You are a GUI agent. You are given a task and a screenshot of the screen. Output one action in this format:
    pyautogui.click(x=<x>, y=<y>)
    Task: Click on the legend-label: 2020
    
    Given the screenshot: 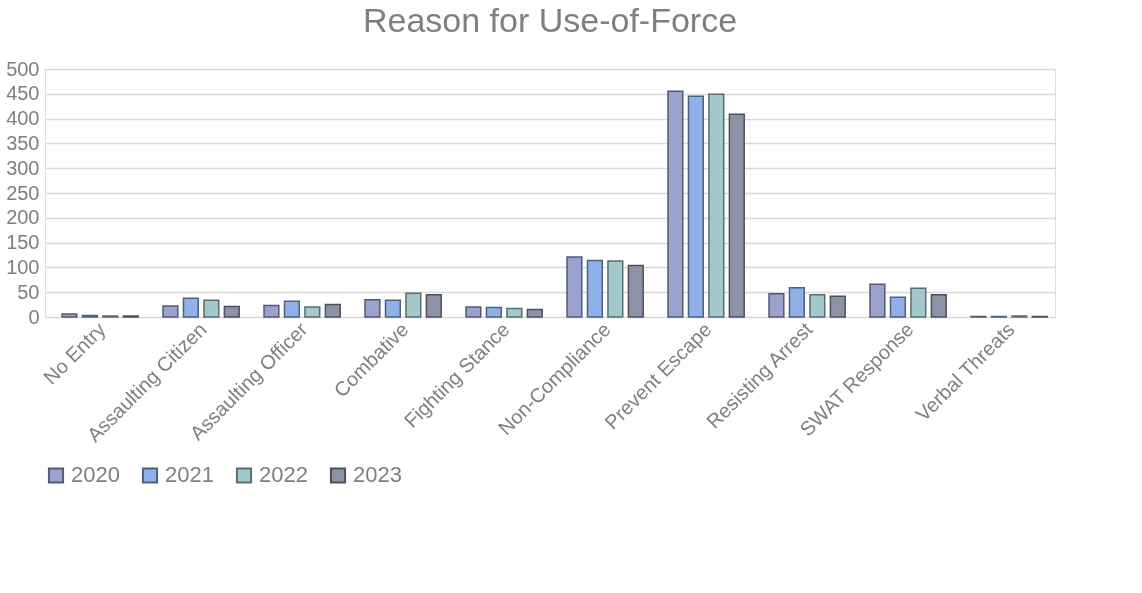 What is the action you would take?
    pyautogui.click(x=95, y=475)
    